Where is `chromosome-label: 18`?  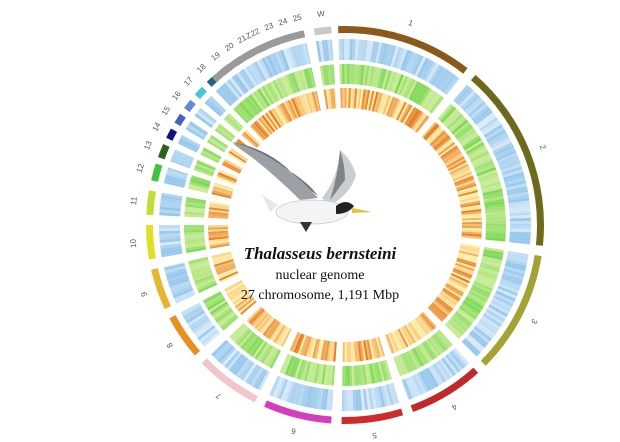 chromosome-label: 18 is located at coordinates (201, 68).